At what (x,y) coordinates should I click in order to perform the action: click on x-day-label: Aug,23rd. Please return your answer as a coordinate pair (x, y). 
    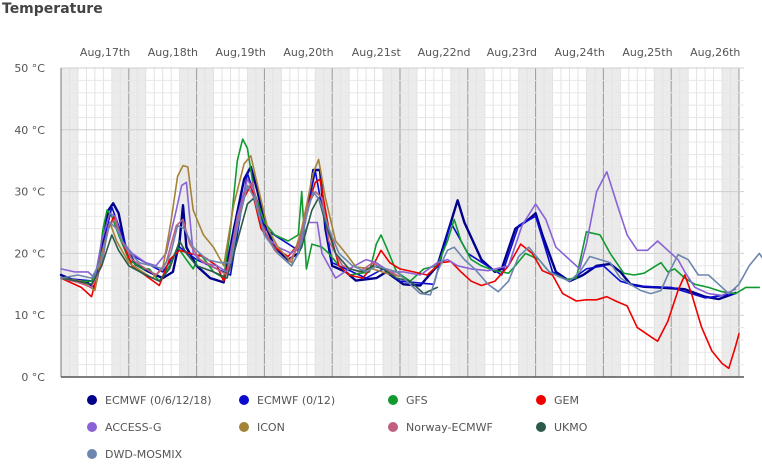
    Looking at the image, I should click on (512, 52).